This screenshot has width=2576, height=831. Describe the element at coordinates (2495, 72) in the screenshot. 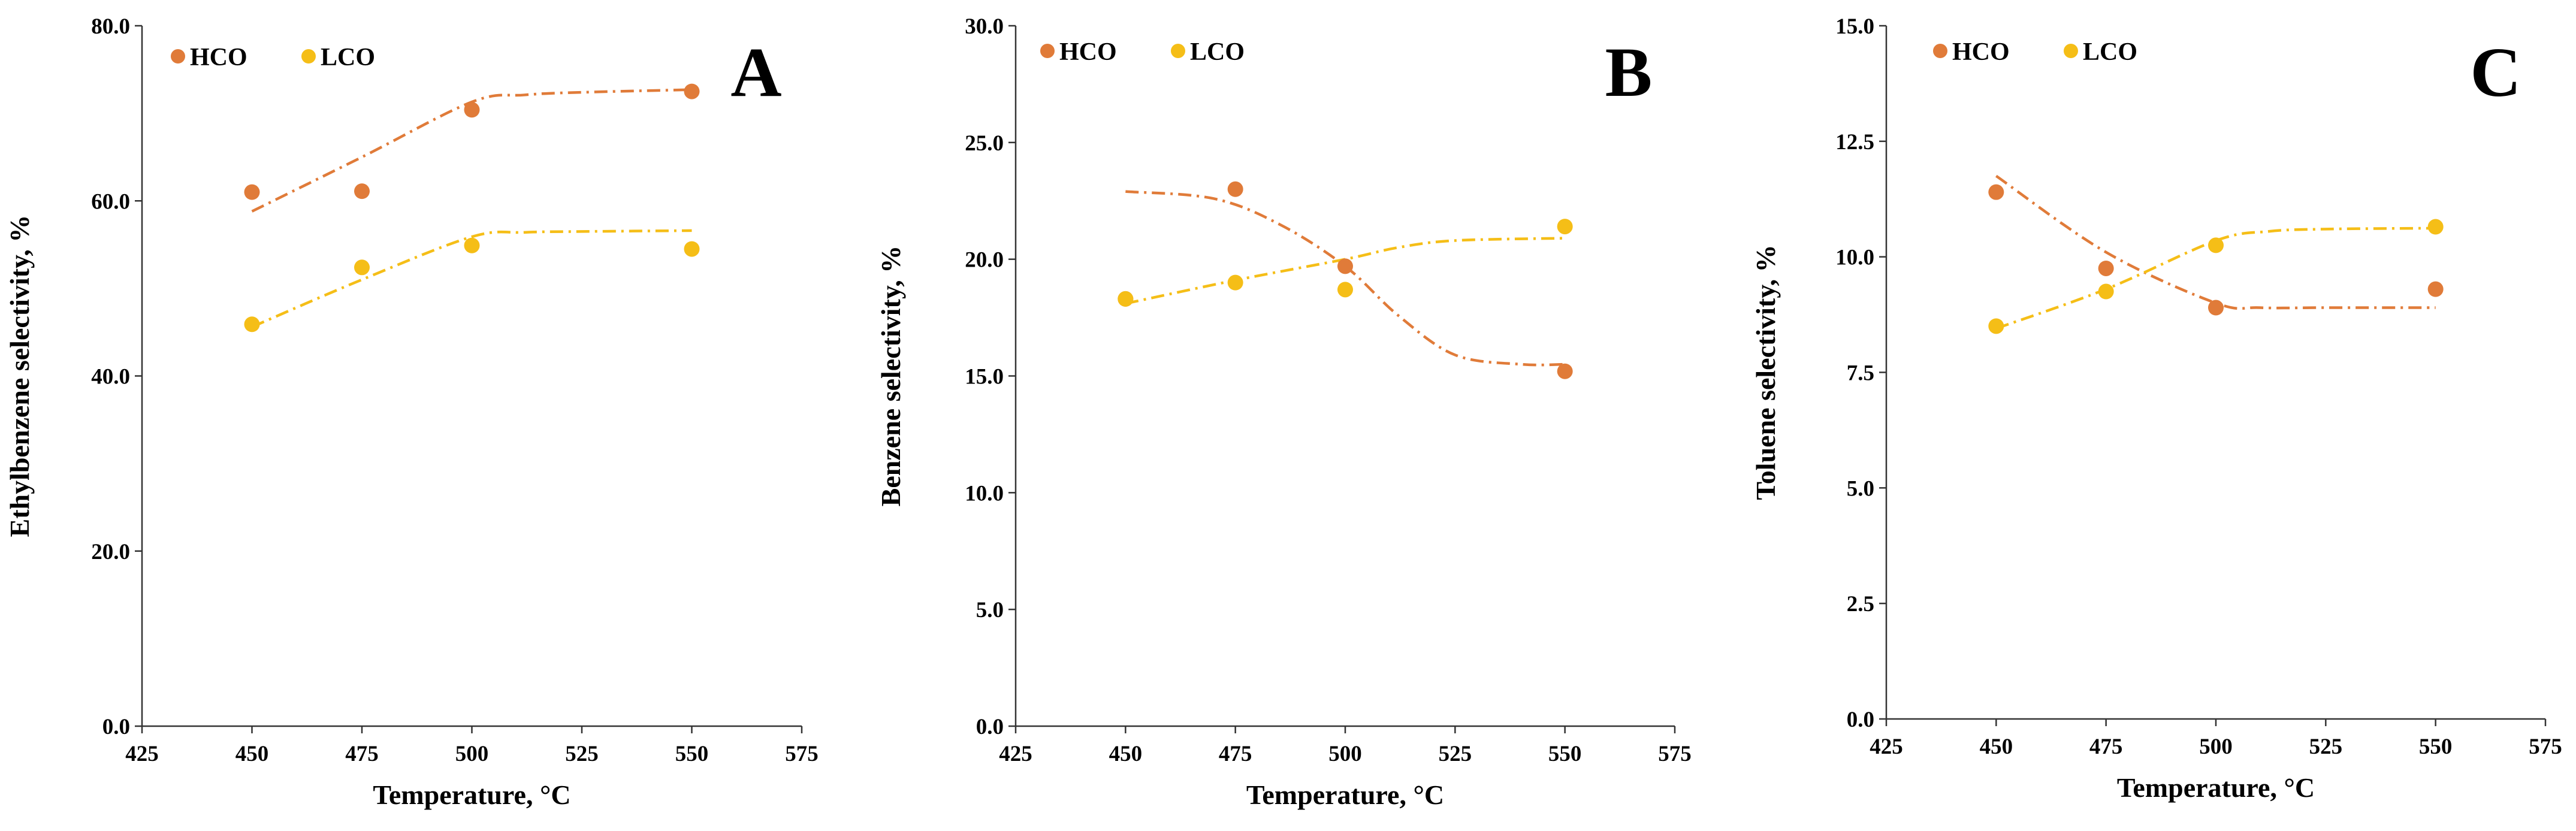

I see `panel-letter: C` at that location.